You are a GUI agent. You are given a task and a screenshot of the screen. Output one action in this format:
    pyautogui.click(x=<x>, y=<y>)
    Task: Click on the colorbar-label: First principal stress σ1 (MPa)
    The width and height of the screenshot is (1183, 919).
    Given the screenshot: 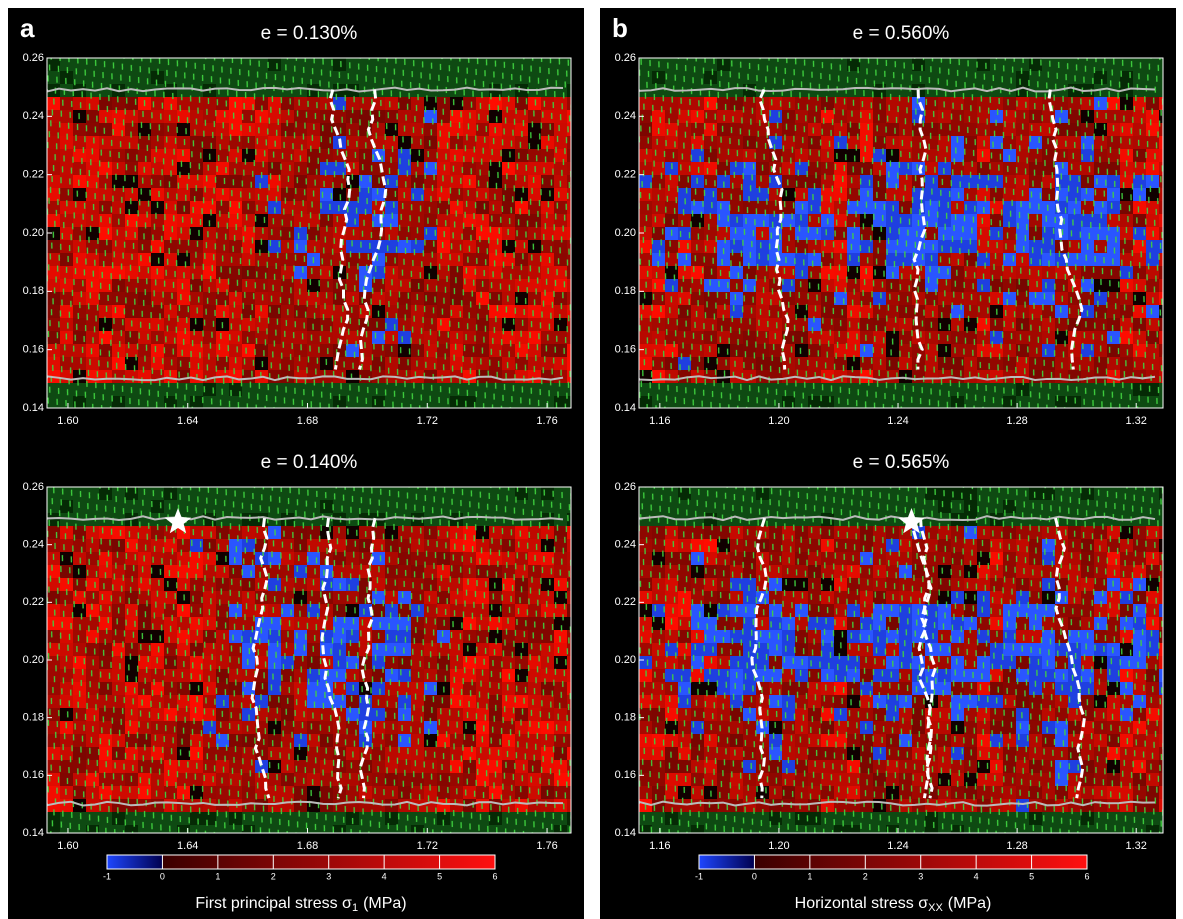 What is the action you would take?
    pyautogui.click(x=300, y=904)
    